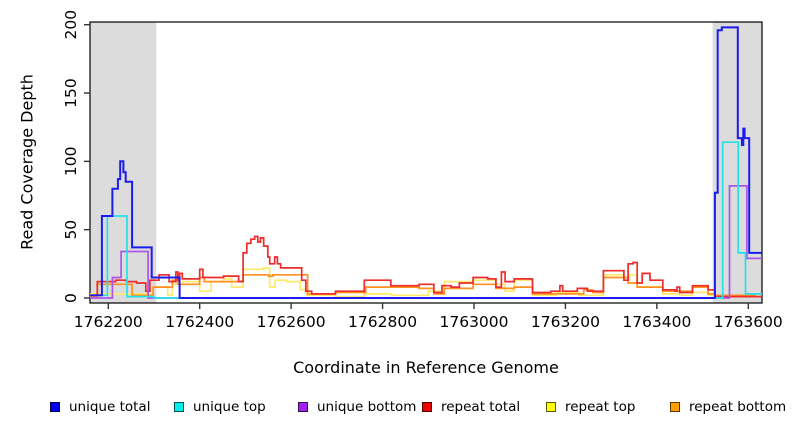  What do you see at coordinates (71, 298) in the screenshot?
I see `y-tick-label: 0` at bounding box center [71, 298].